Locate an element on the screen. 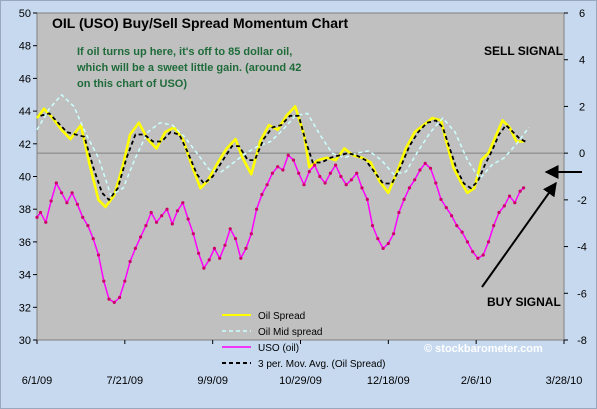 The image size is (597, 409). annotation-box is located at coordinates (196, 66).